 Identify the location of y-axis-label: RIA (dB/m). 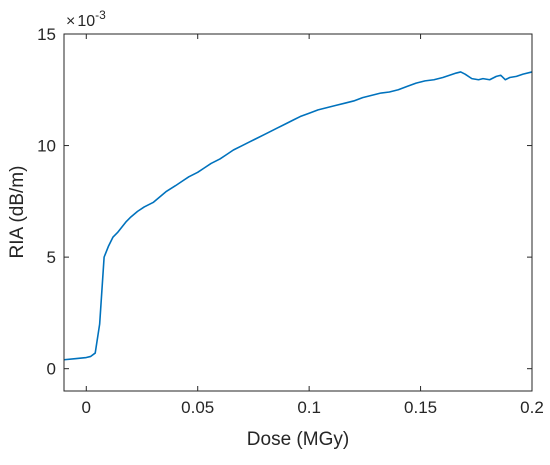
(17, 212).